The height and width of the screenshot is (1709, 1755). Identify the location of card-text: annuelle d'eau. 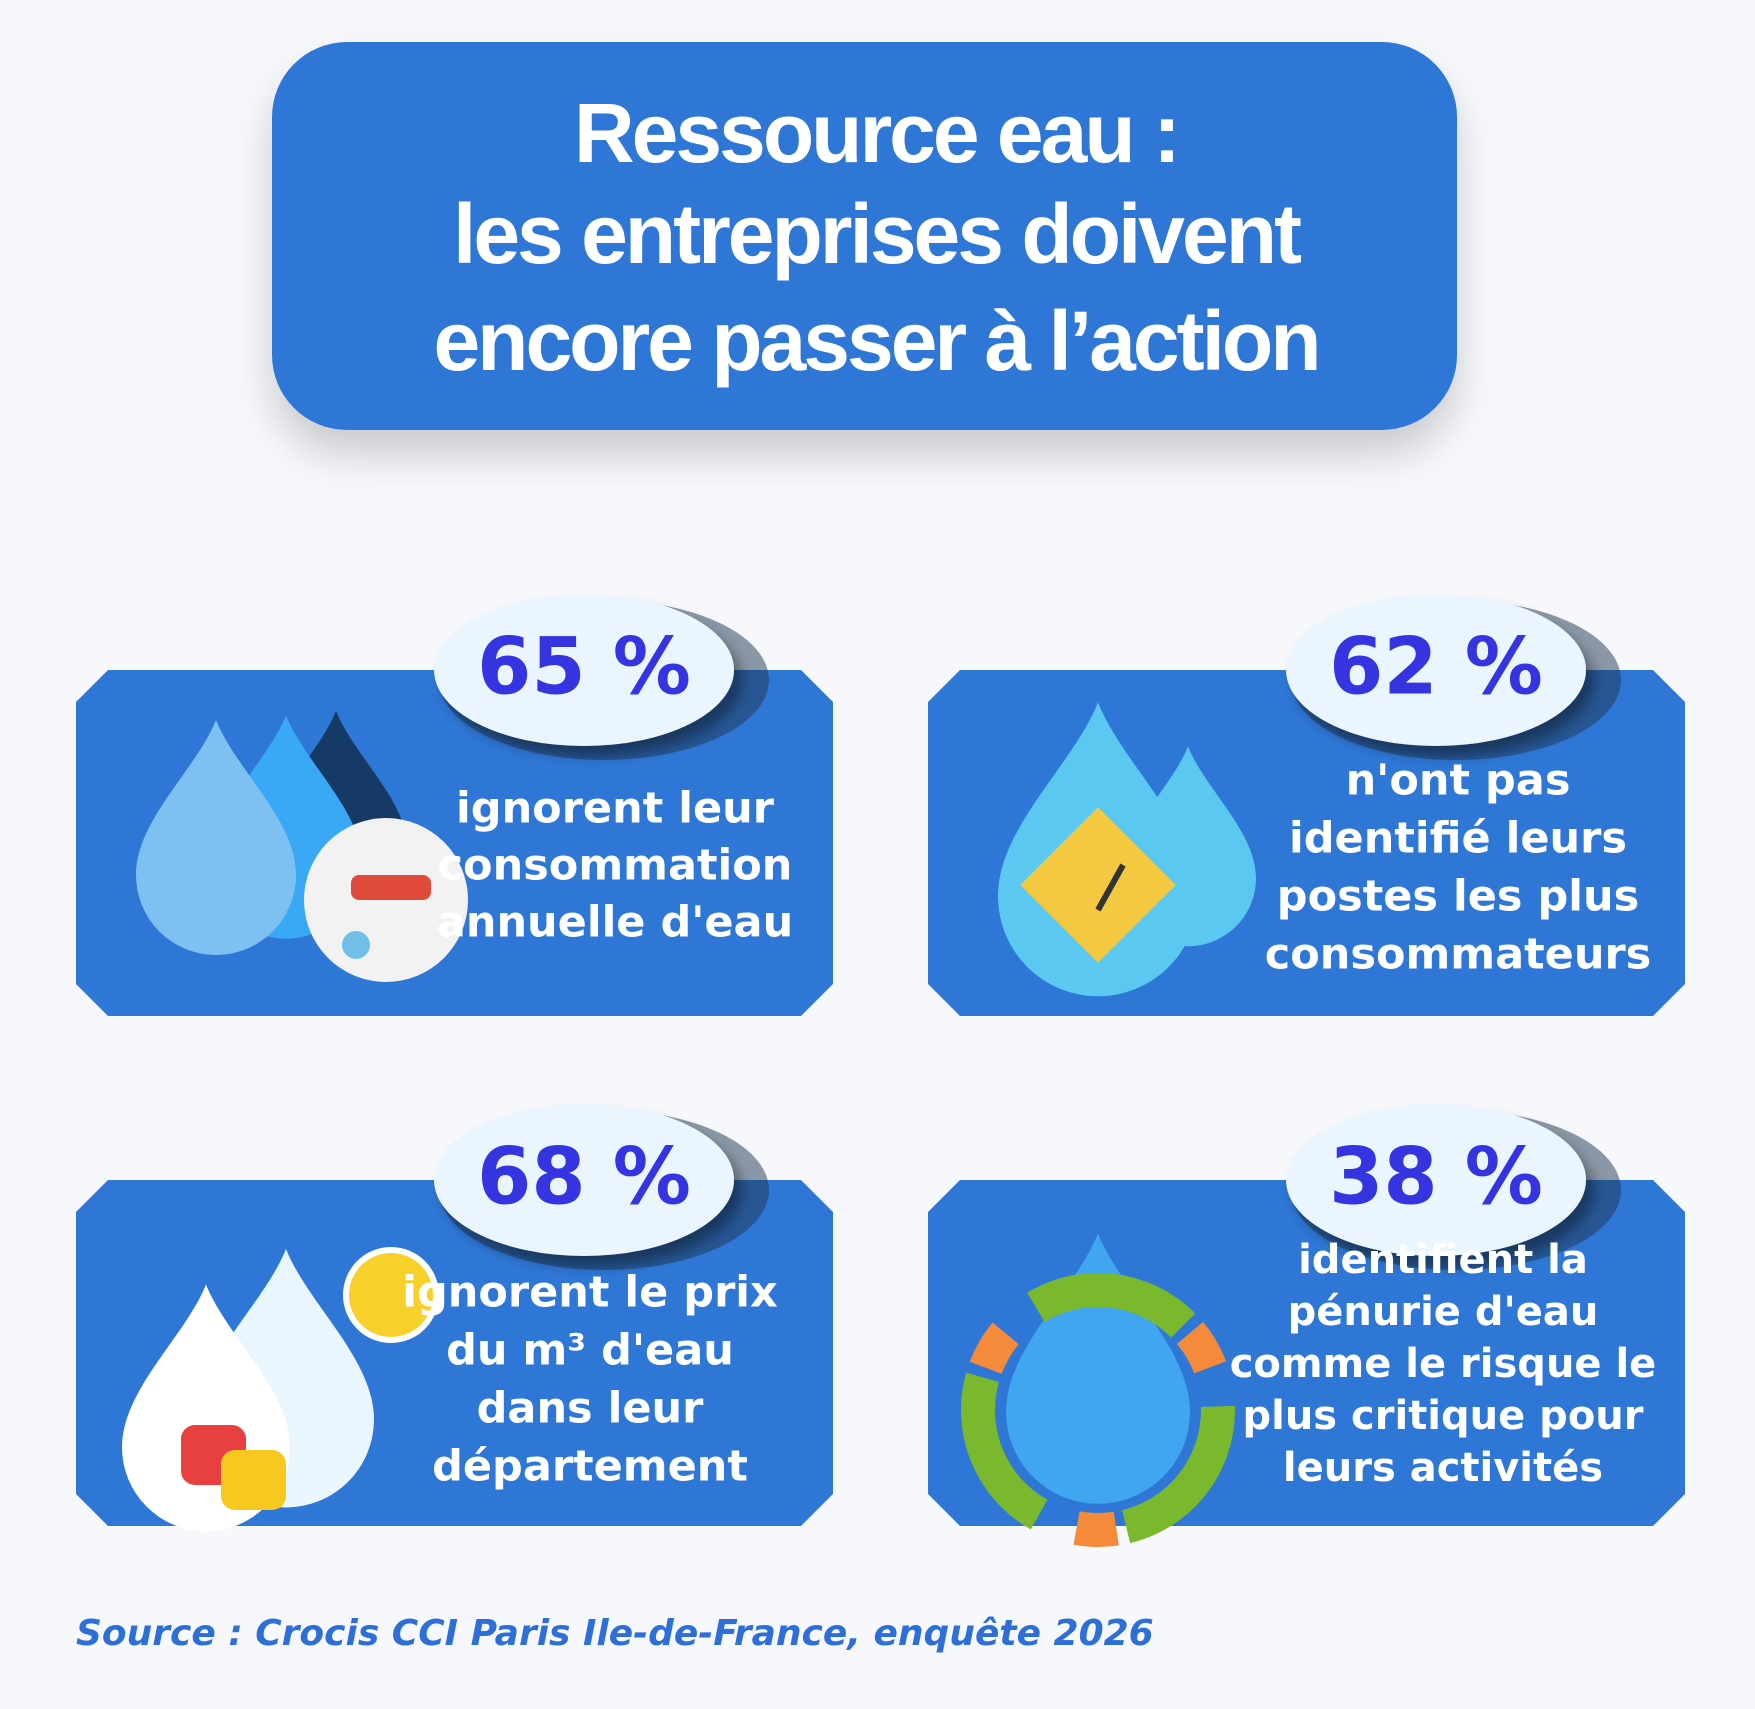
(615, 923).